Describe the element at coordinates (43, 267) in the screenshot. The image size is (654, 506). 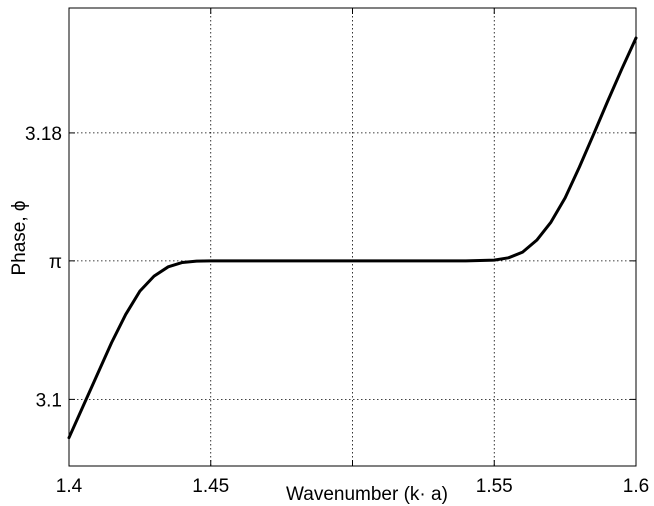
I see `y-tick-labels: 3.1 π 3.18` at that location.